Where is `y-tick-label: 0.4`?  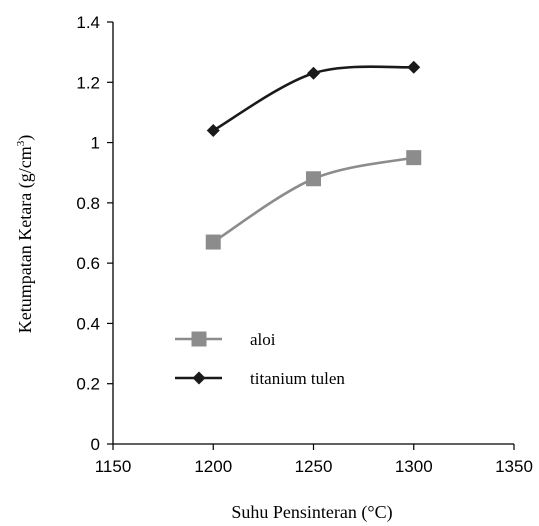
y-tick-label: 0.4 is located at coordinates (88, 323).